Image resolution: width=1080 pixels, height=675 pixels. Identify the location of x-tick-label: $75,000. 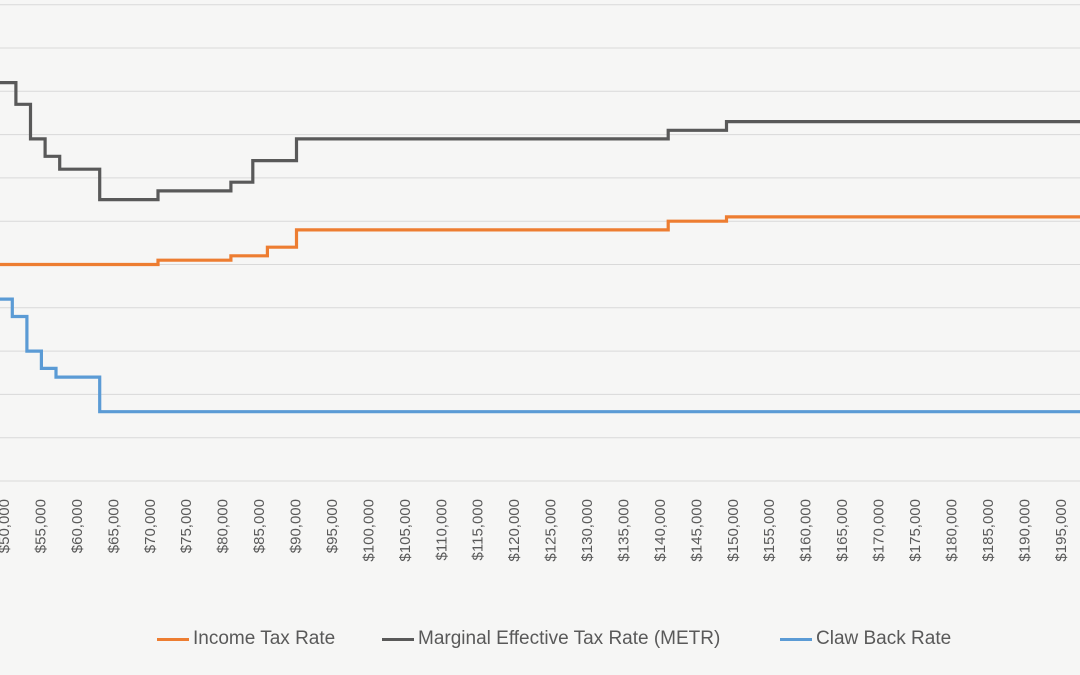
(186, 526).